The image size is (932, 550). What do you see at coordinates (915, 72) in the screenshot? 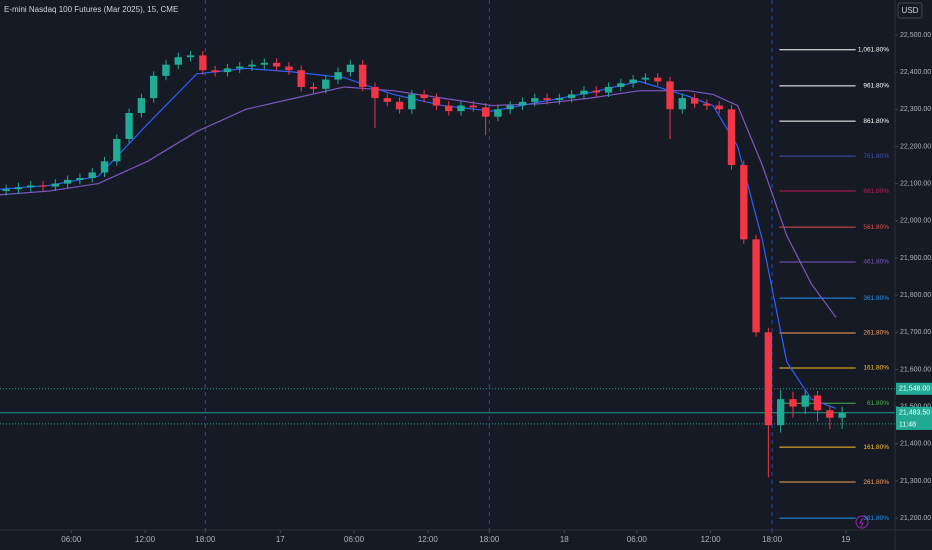
I see `y-tick-label: 22,400.00` at bounding box center [915, 72].